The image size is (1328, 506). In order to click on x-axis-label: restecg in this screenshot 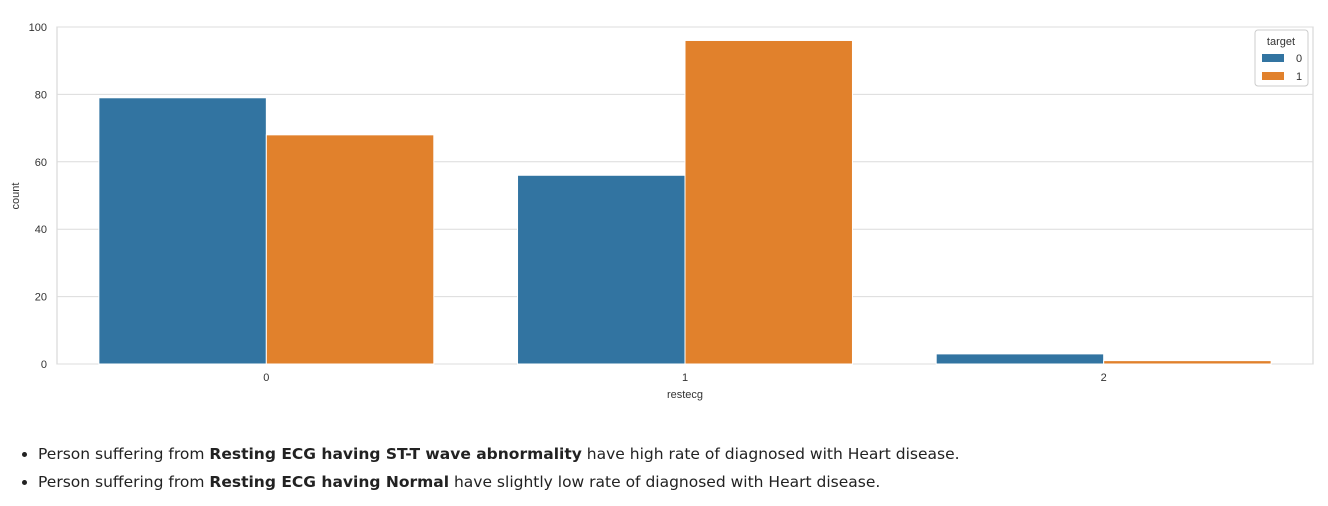, I will do `click(685, 395)`.